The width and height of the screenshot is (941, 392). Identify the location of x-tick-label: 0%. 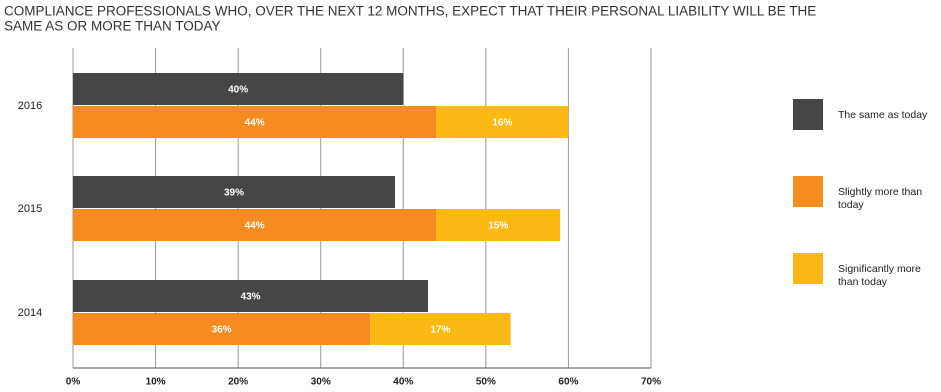
(73, 382).